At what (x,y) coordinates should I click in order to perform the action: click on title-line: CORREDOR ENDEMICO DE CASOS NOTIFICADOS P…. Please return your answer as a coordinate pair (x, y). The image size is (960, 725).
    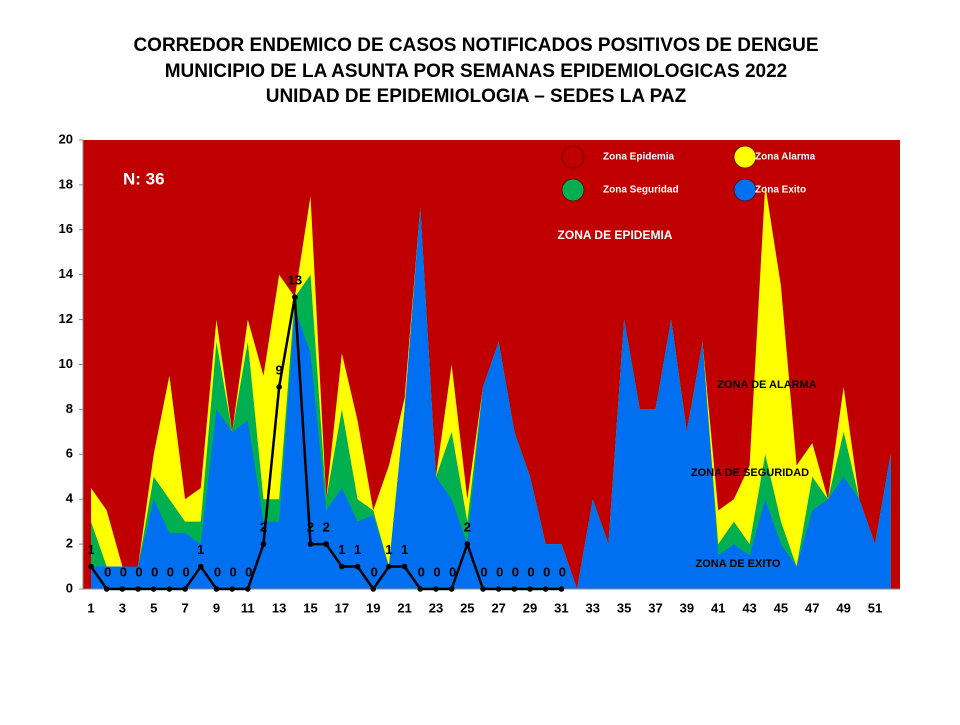
    Looking at the image, I should click on (475, 45).